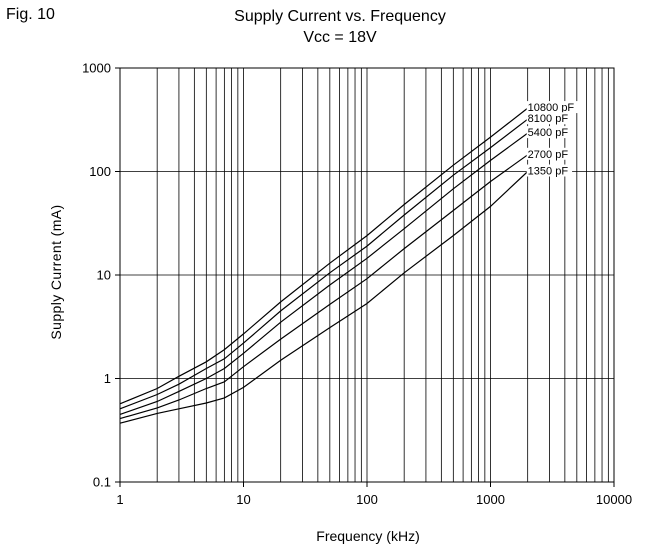 The width and height of the screenshot is (654, 557). Describe the element at coordinates (243, 499) in the screenshot. I see `x-tick-label: 10` at that location.